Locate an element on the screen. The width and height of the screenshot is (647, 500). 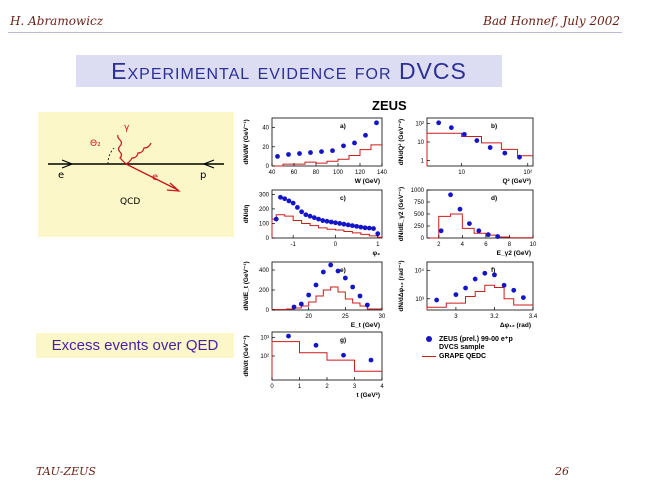
header-venue: Bad Honnef, July 2002 is located at coordinates (551, 21).